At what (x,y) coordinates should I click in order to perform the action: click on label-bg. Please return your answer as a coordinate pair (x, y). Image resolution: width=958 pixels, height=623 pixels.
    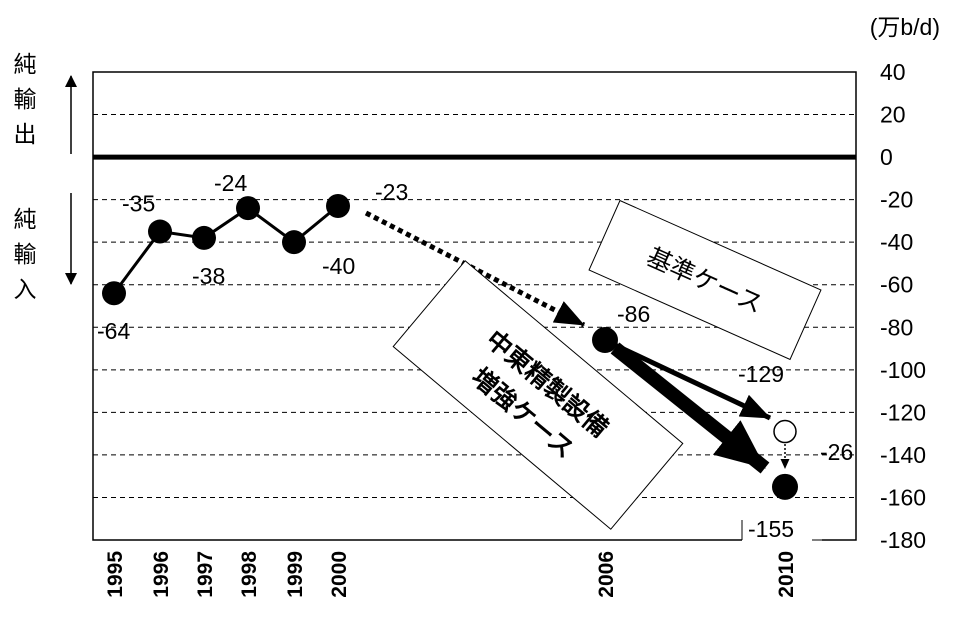
    Looking at the image, I should click on (782, 533).